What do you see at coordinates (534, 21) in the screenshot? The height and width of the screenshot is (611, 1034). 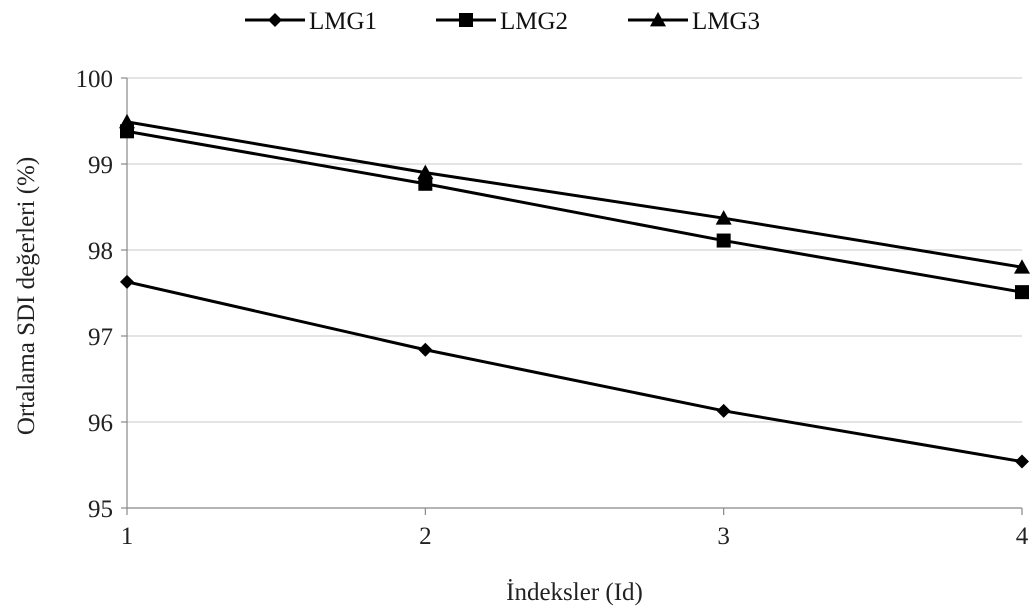 I see `legend-label: LMG2` at bounding box center [534, 21].